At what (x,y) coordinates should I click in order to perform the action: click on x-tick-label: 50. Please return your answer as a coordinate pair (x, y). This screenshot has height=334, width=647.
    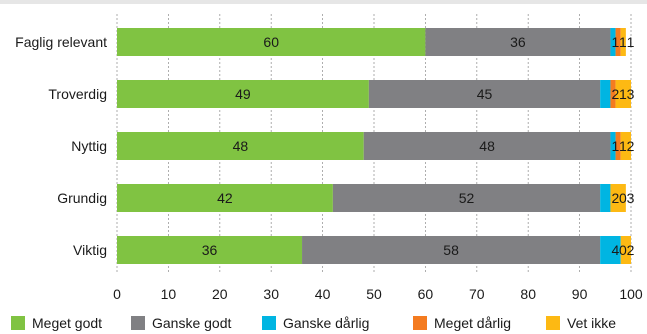
    Looking at the image, I should click on (374, 294).